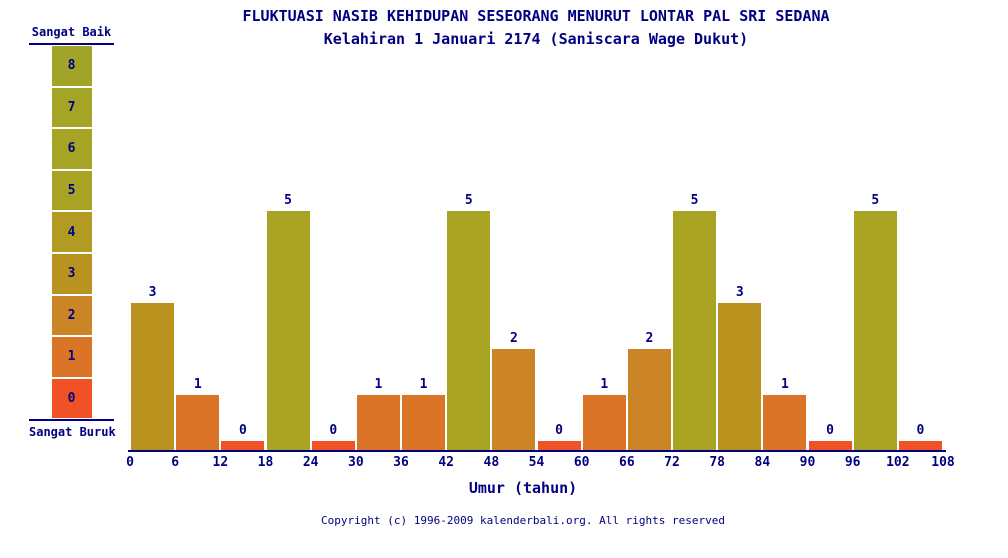  What do you see at coordinates (333, 430) in the screenshot?
I see `bar-value-label-age-24: 0` at bounding box center [333, 430].